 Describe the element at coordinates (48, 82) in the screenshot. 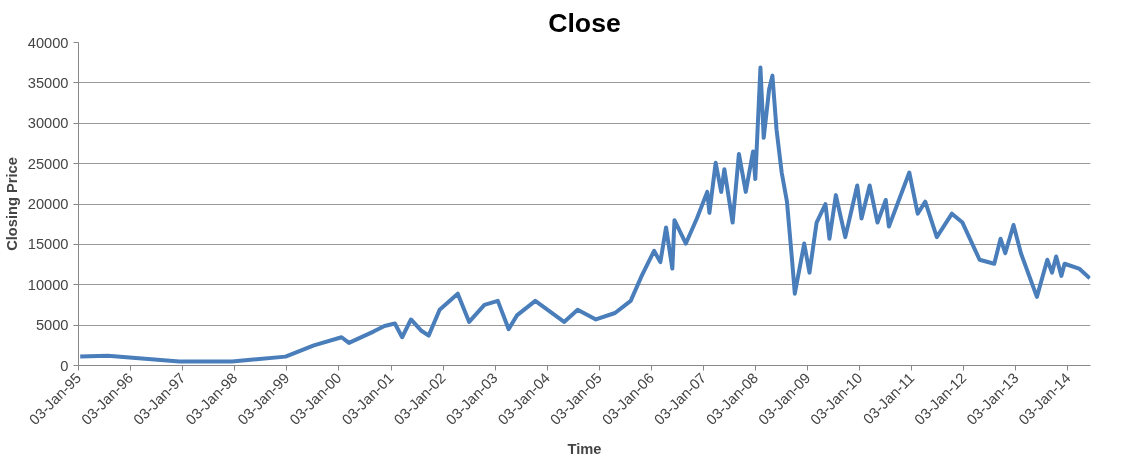

I see `y-tick-label: 35000` at that location.